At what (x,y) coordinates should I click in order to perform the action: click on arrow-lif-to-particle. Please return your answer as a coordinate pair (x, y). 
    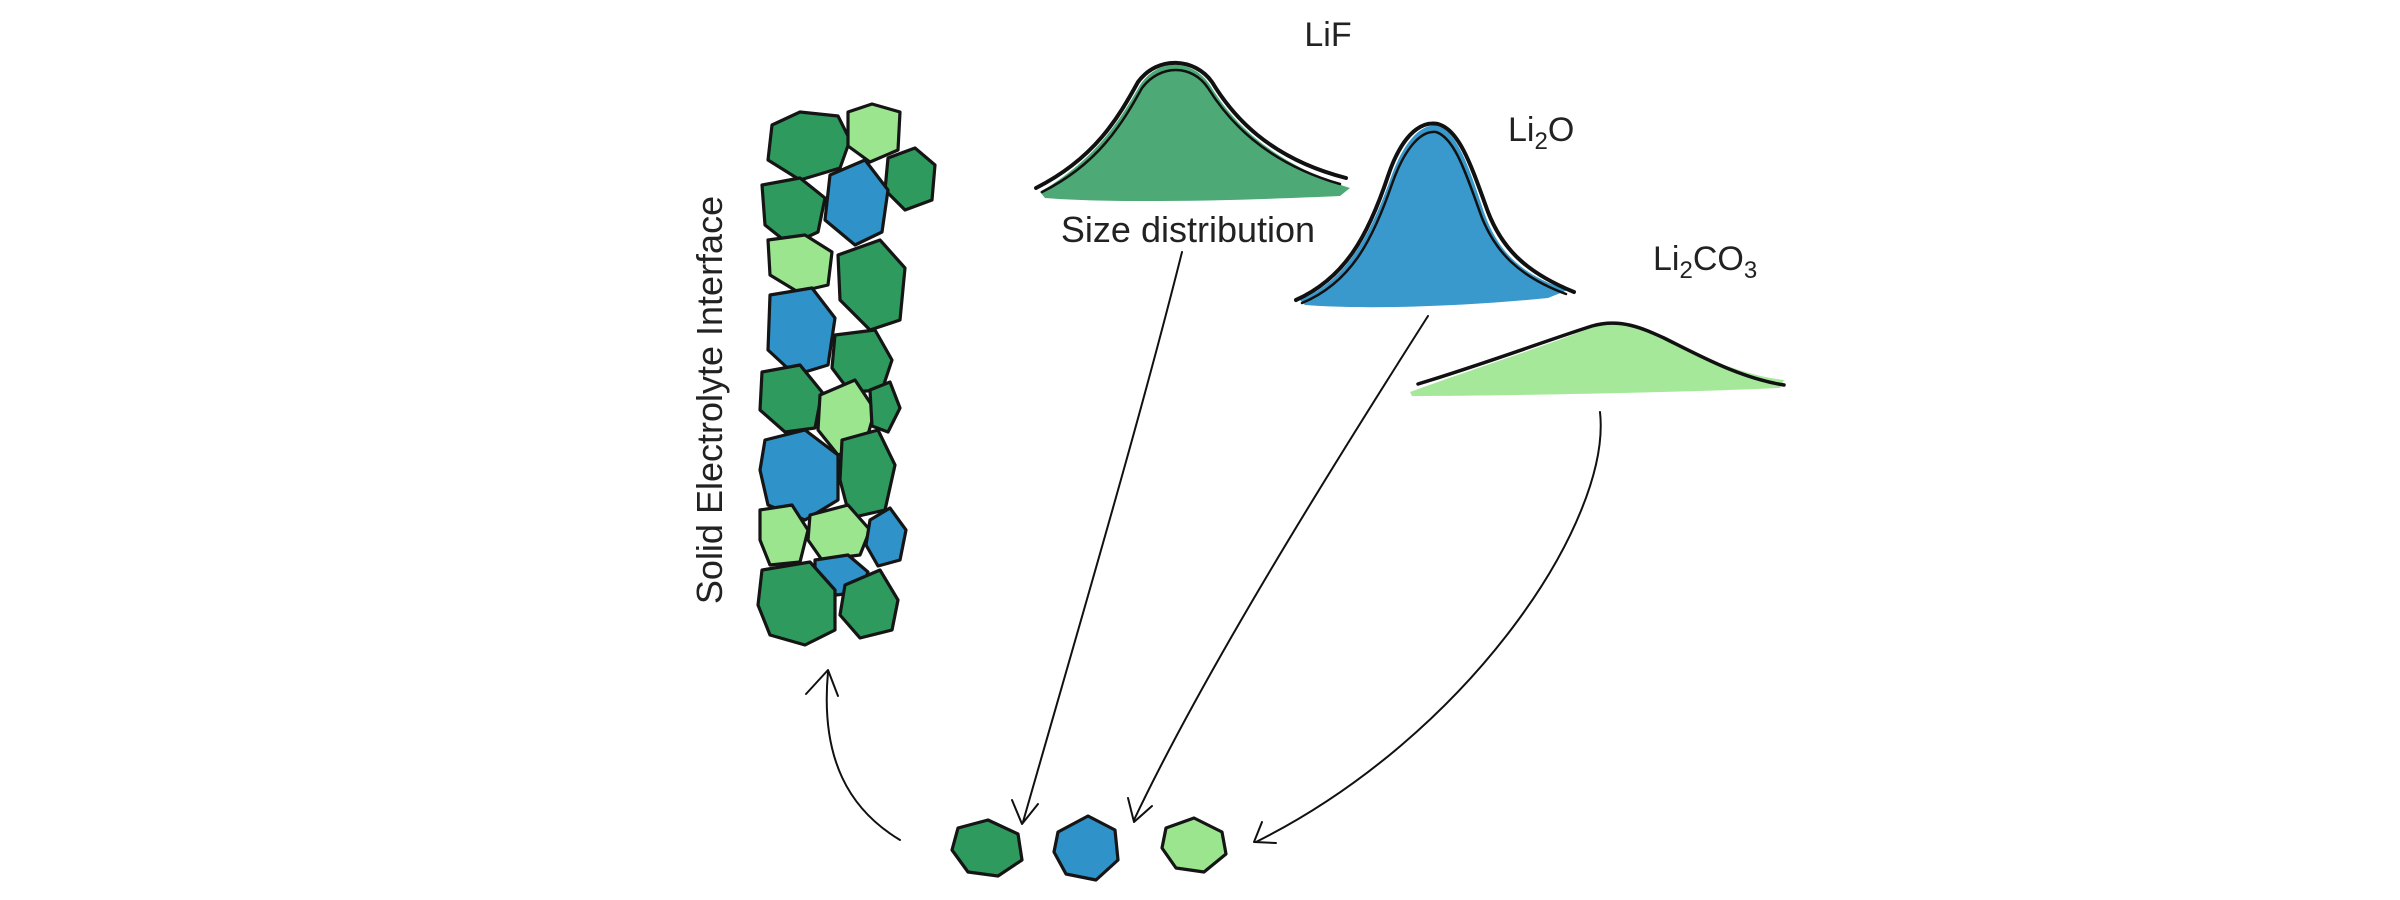
    Looking at the image, I should click on (1102, 537).